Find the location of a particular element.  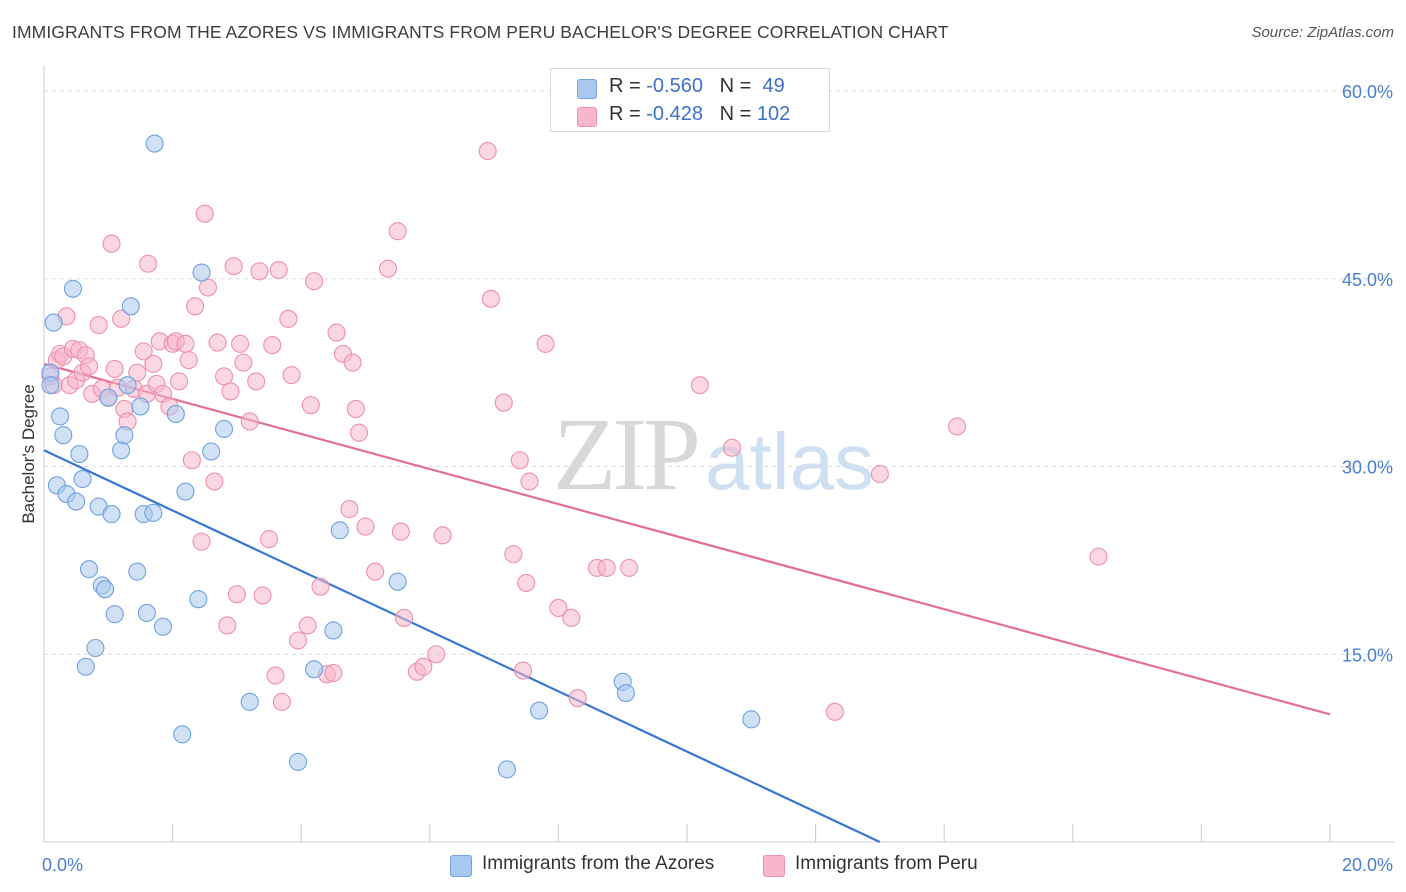

legend-n-value: 102 is located at coordinates (773, 114).